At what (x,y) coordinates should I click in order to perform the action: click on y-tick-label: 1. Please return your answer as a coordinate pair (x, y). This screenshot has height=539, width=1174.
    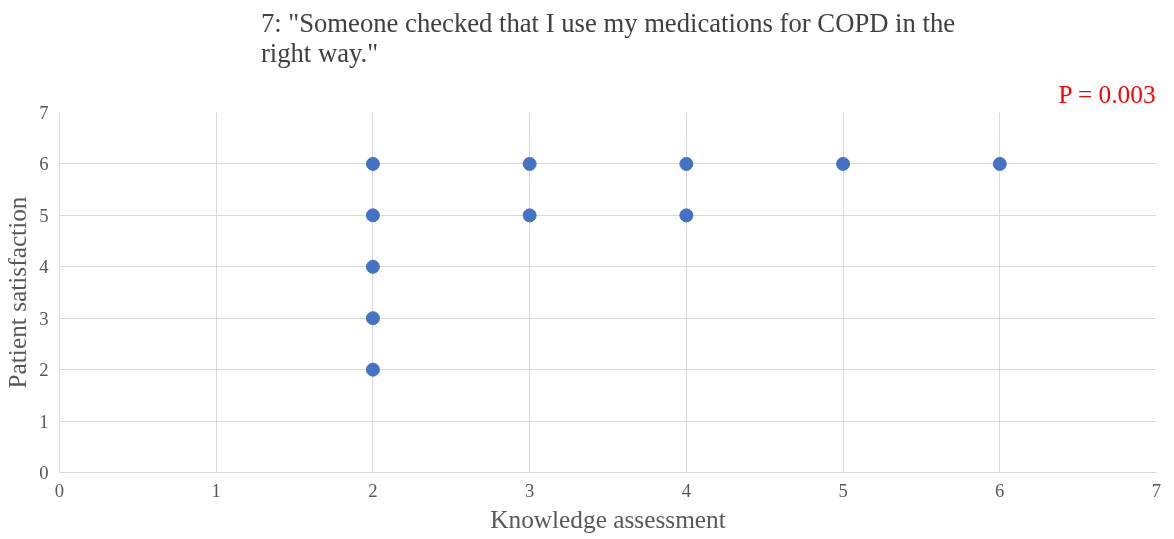
    Looking at the image, I should click on (44, 421).